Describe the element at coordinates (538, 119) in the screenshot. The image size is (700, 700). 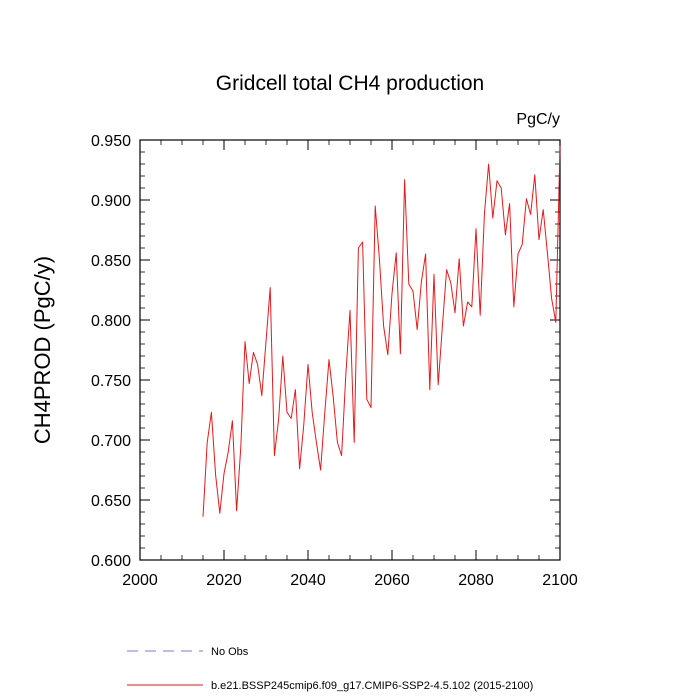
I see `units-label: PgC/y` at that location.